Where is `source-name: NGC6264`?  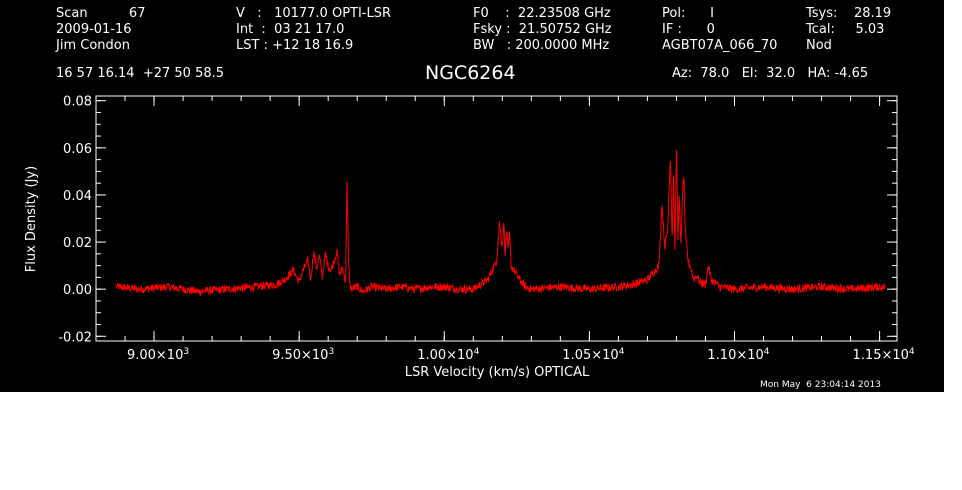 source-name: NGC6264 is located at coordinates (470, 73).